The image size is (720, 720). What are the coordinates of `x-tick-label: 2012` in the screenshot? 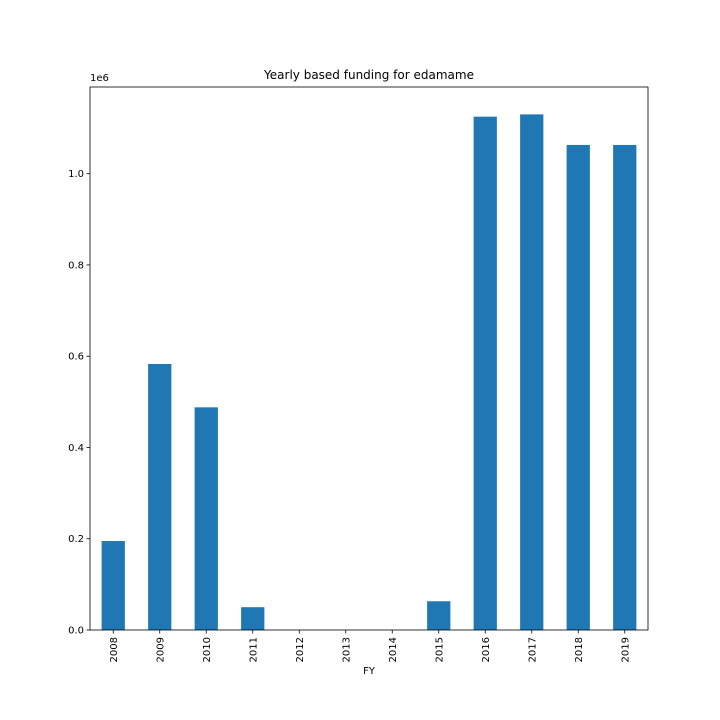 It's located at (300, 649).